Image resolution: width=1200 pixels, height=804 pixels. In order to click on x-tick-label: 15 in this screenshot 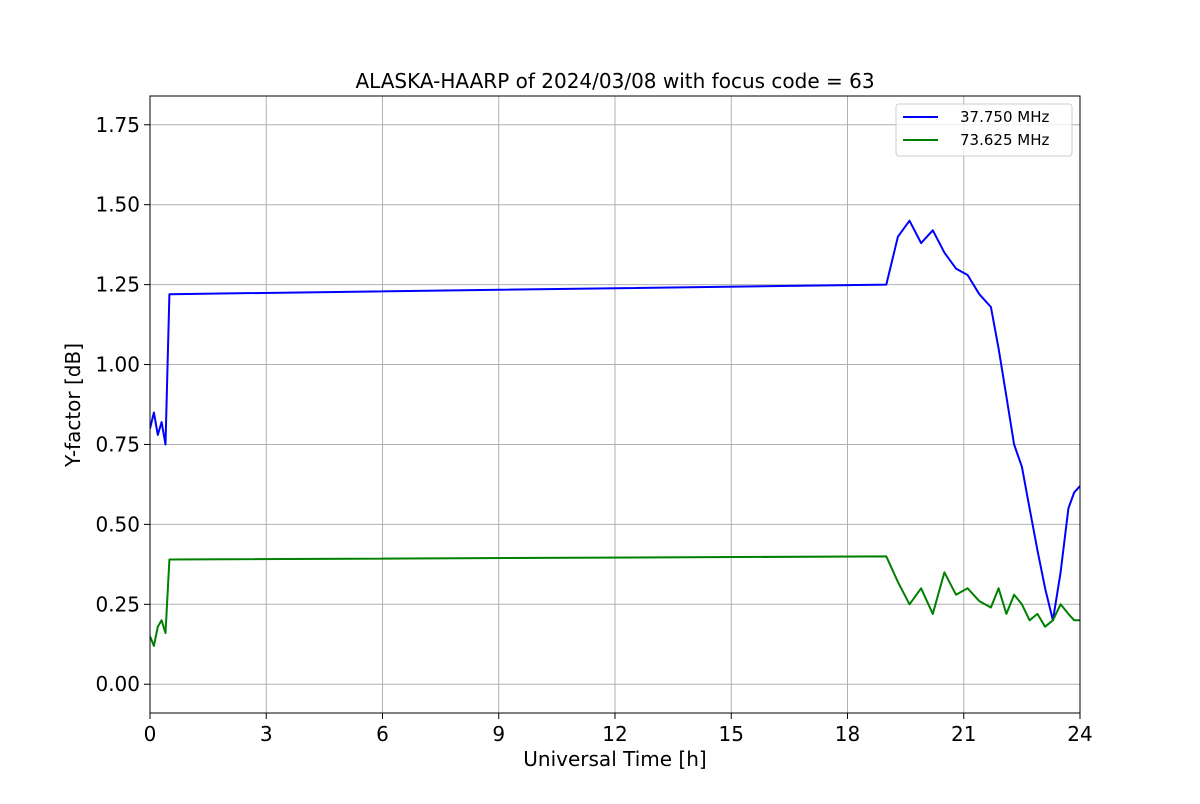, I will do `click(731, 734)`.